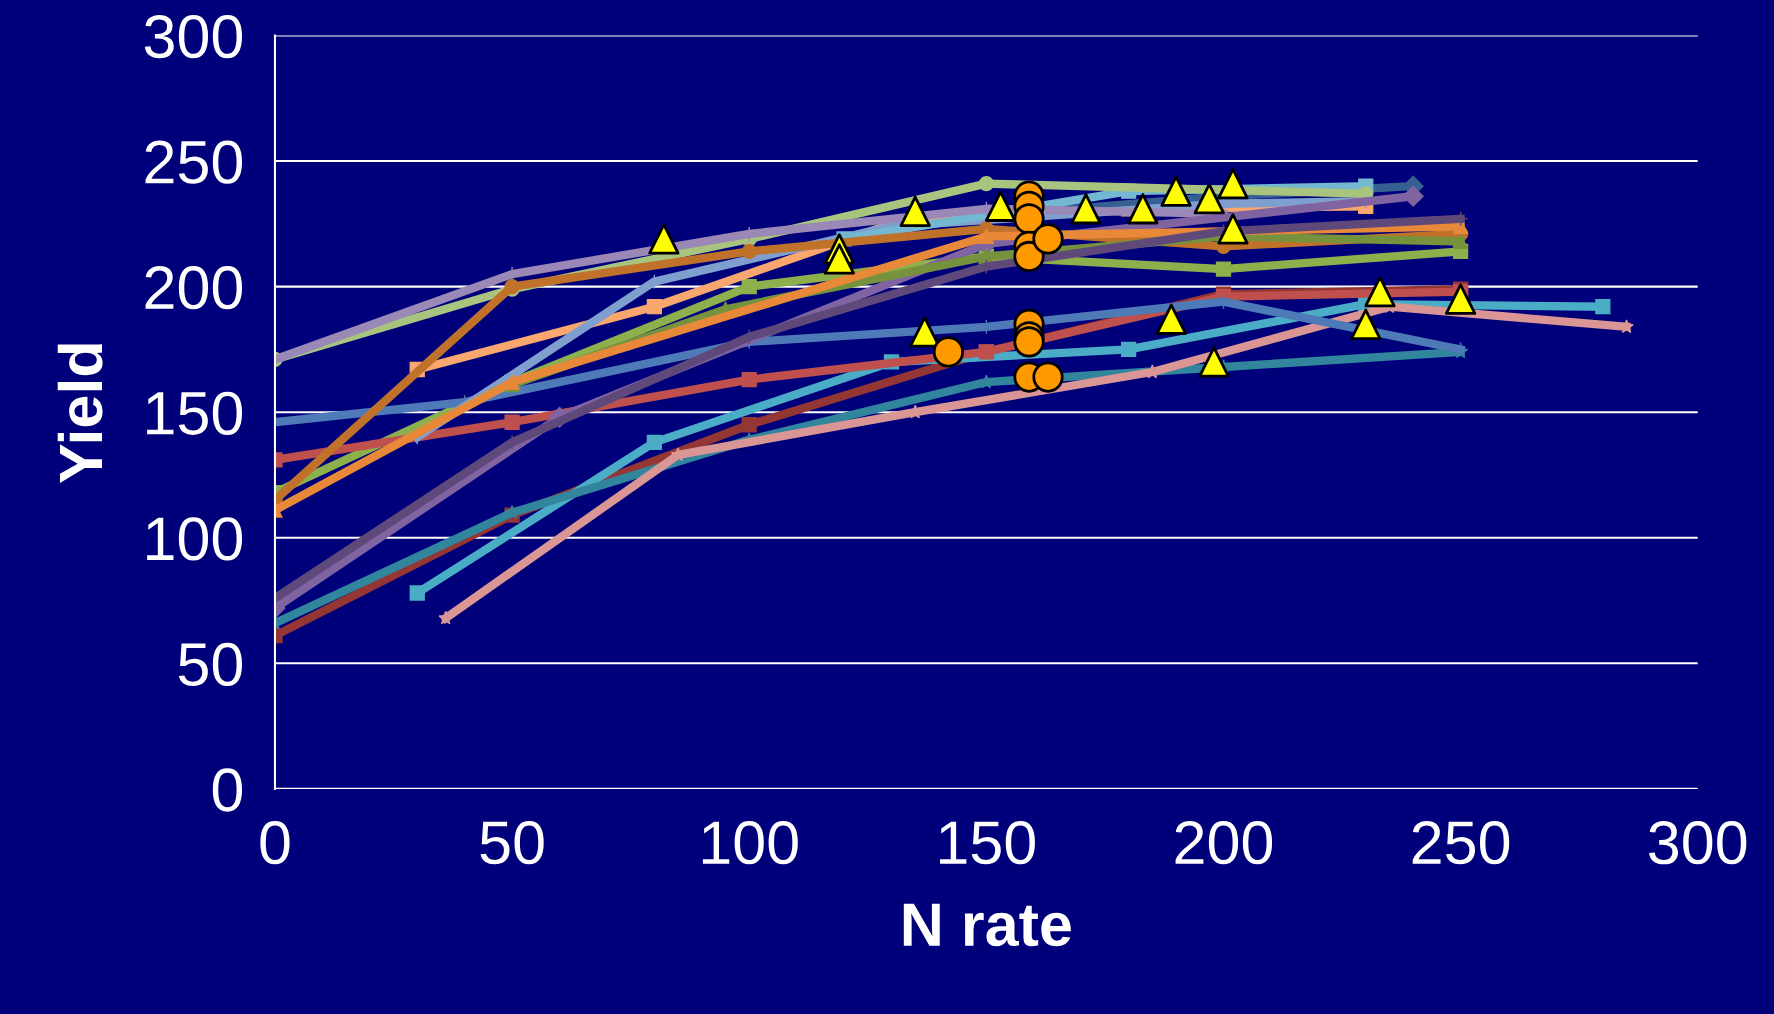 The image size is (1774, 1014). I want to click on y-tick-label: 0, so click(227, 790).